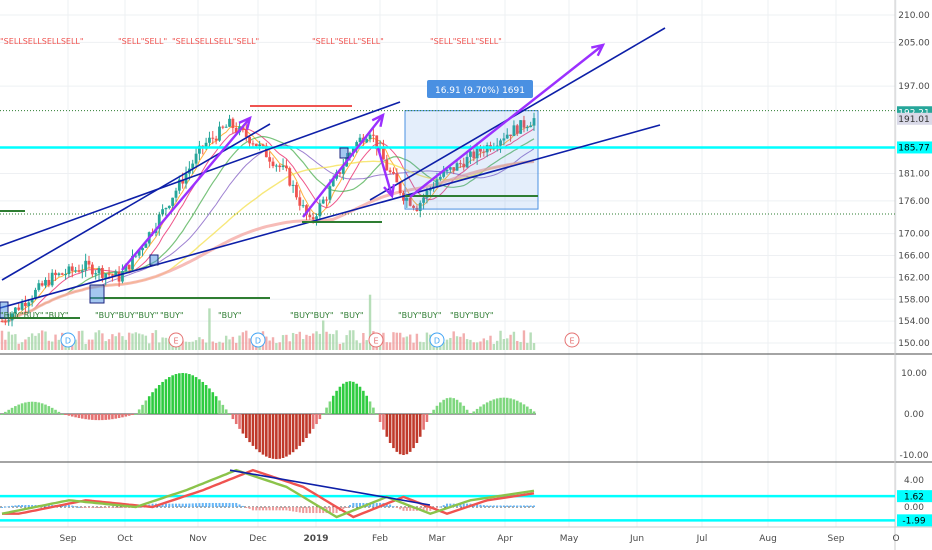 The height and width of the screenshot is (550, 932). I want to click on event-marker-label: D, so click(258, 341).